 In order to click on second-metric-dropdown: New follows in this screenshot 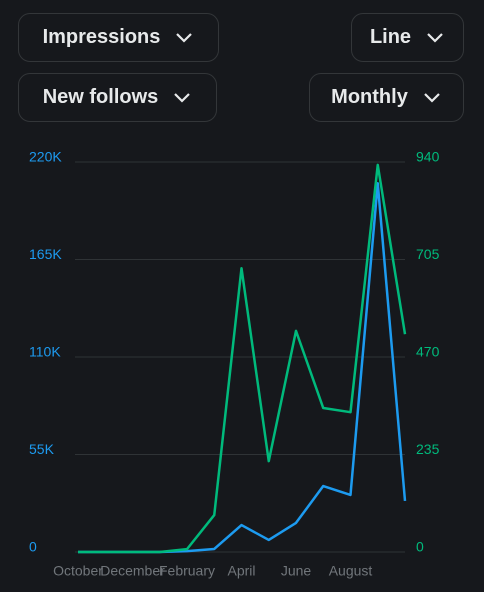, I will do `click(117, 97)`.